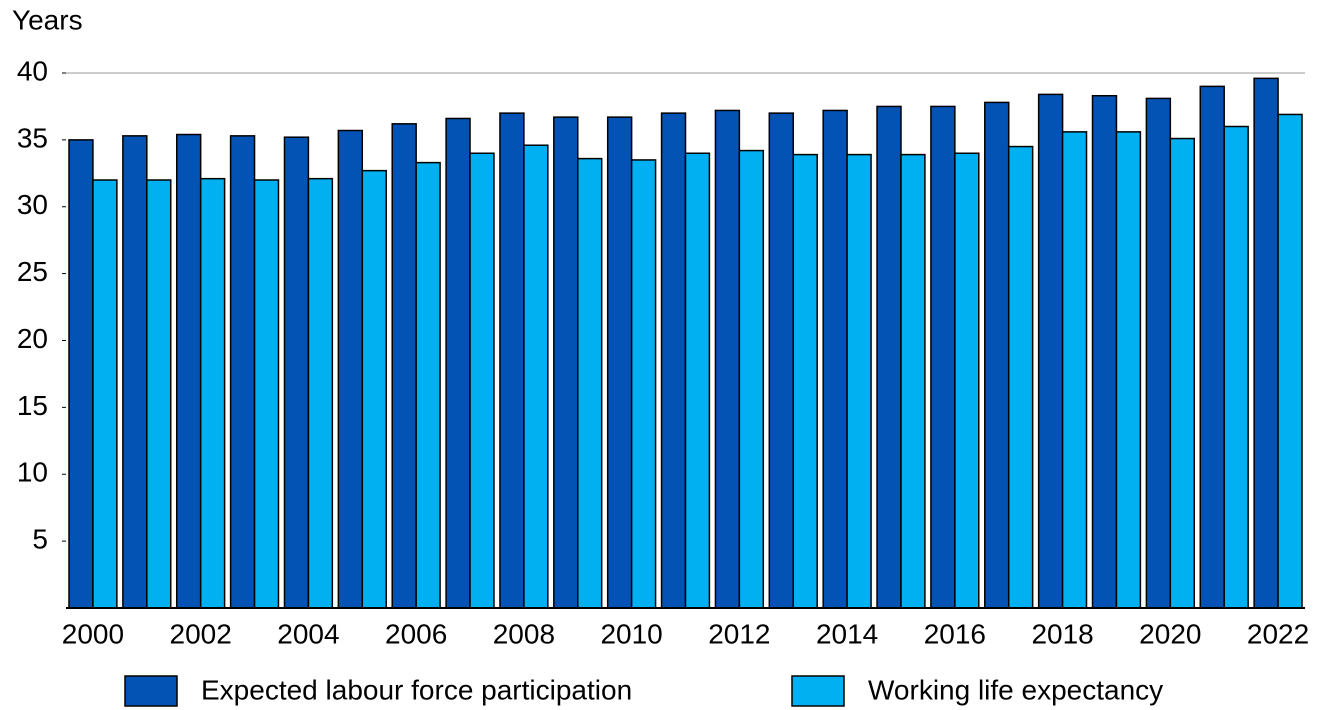  Describe the element at coordinates (32, 137) in the screenshot. I see `y-tick-label: 35` at that location.